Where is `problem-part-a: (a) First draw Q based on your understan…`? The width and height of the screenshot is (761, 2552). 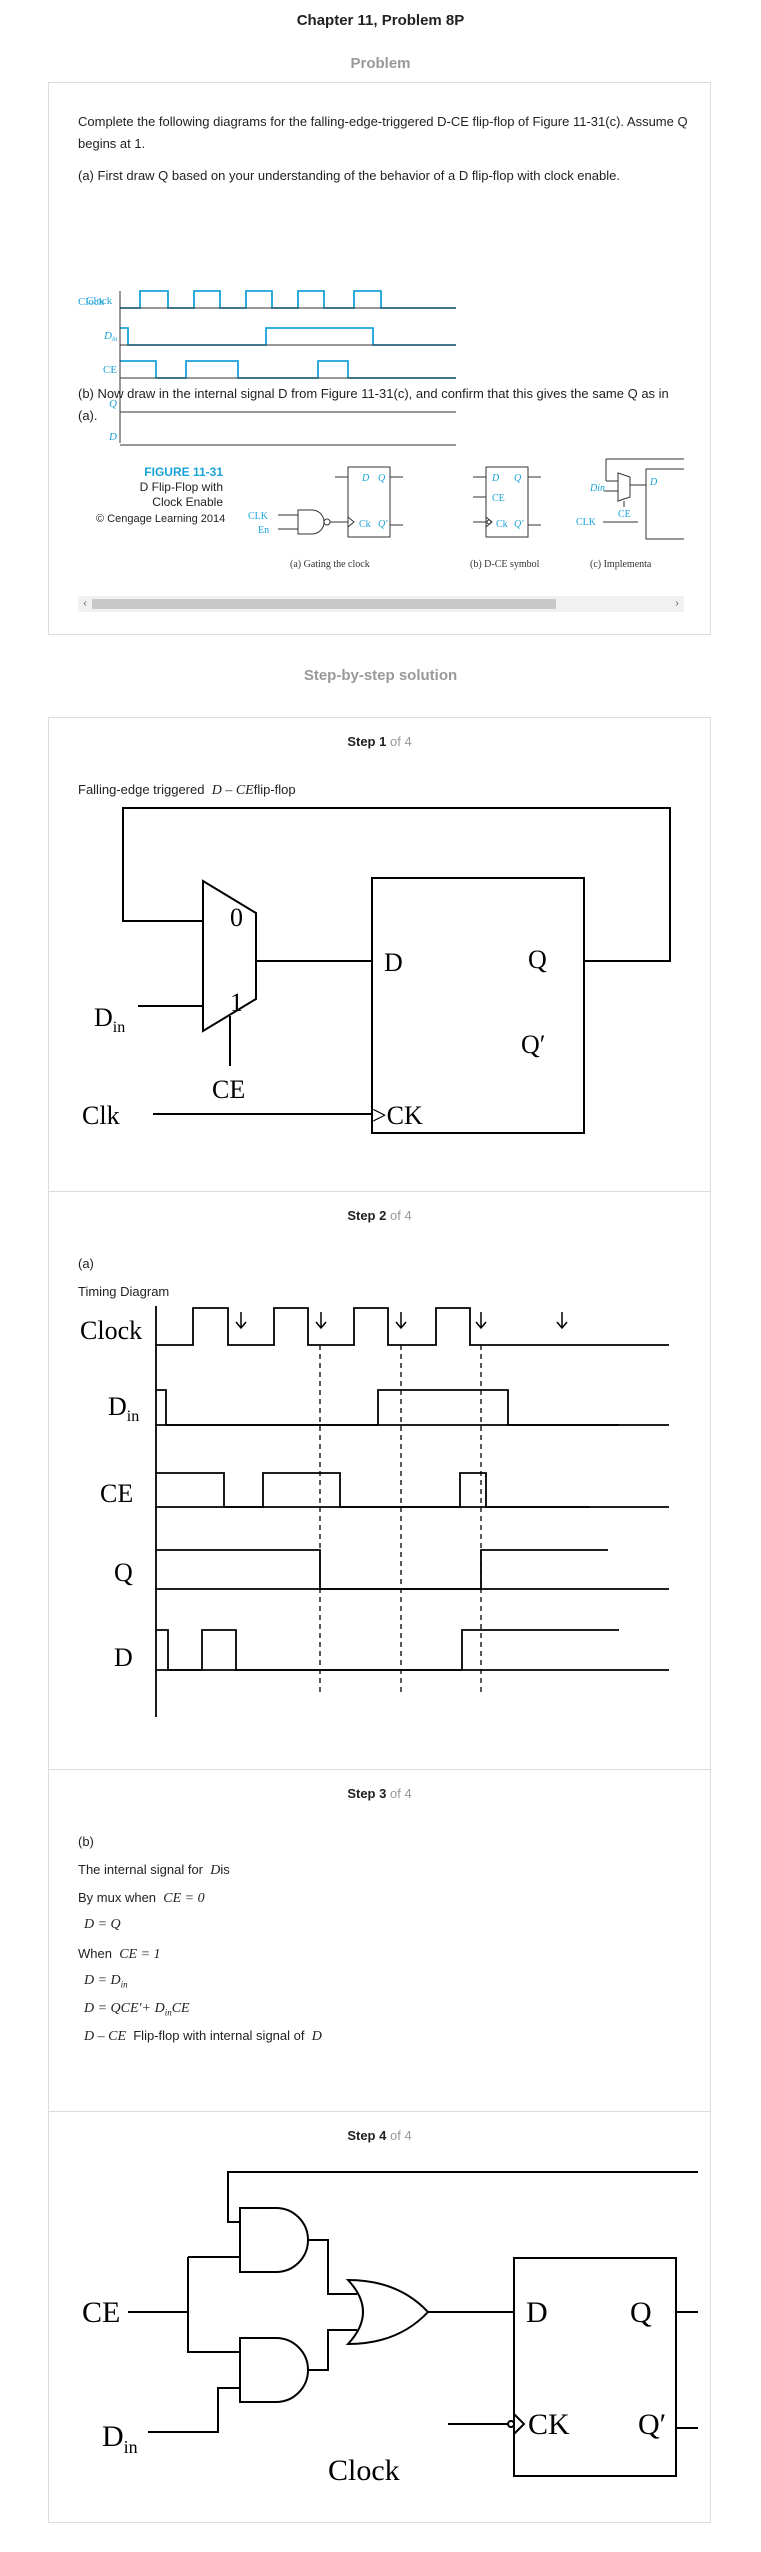
problem-part-a: (a) First draw Q based on your understan… is located at coordinates (349, 175).